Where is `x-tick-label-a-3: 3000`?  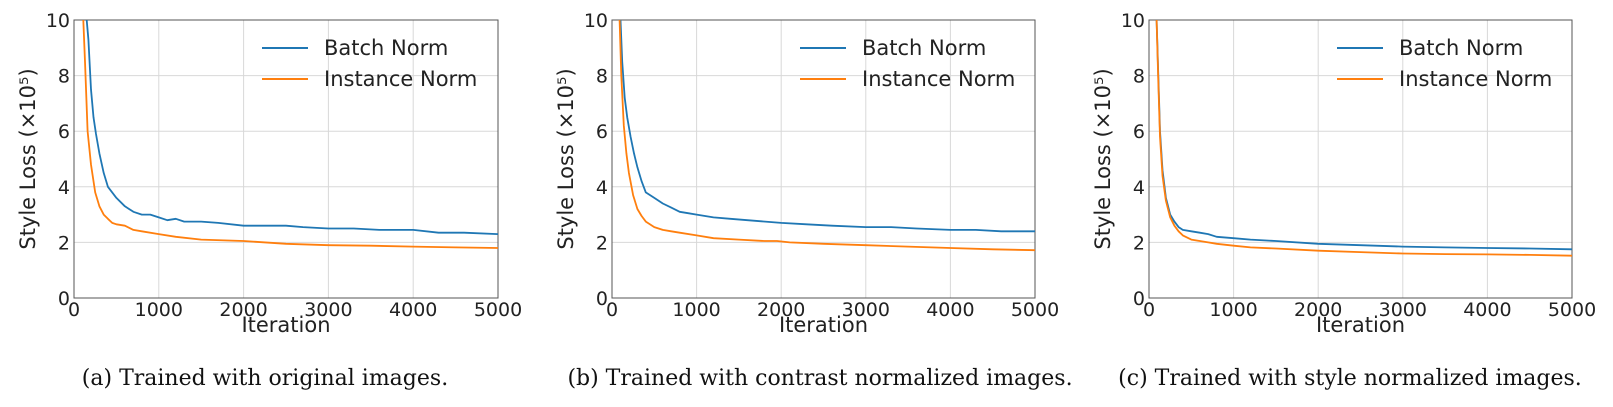
x-tick-label-a-3: 3000 is located at coordinates (328, 310).